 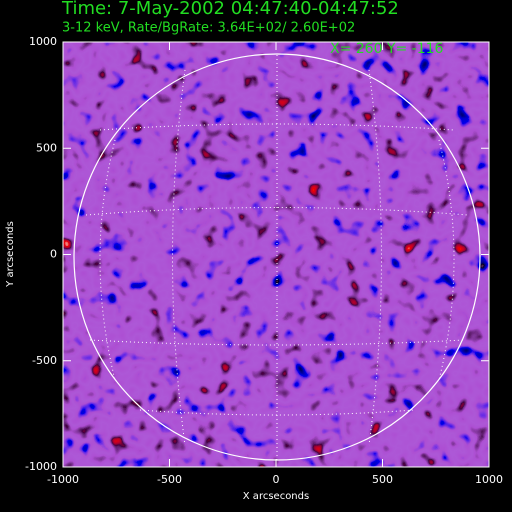 What do you see at coordinates (276, 479) in the screenshot?
I see `x-tick-label: 0` at bounding box center [276, 479].